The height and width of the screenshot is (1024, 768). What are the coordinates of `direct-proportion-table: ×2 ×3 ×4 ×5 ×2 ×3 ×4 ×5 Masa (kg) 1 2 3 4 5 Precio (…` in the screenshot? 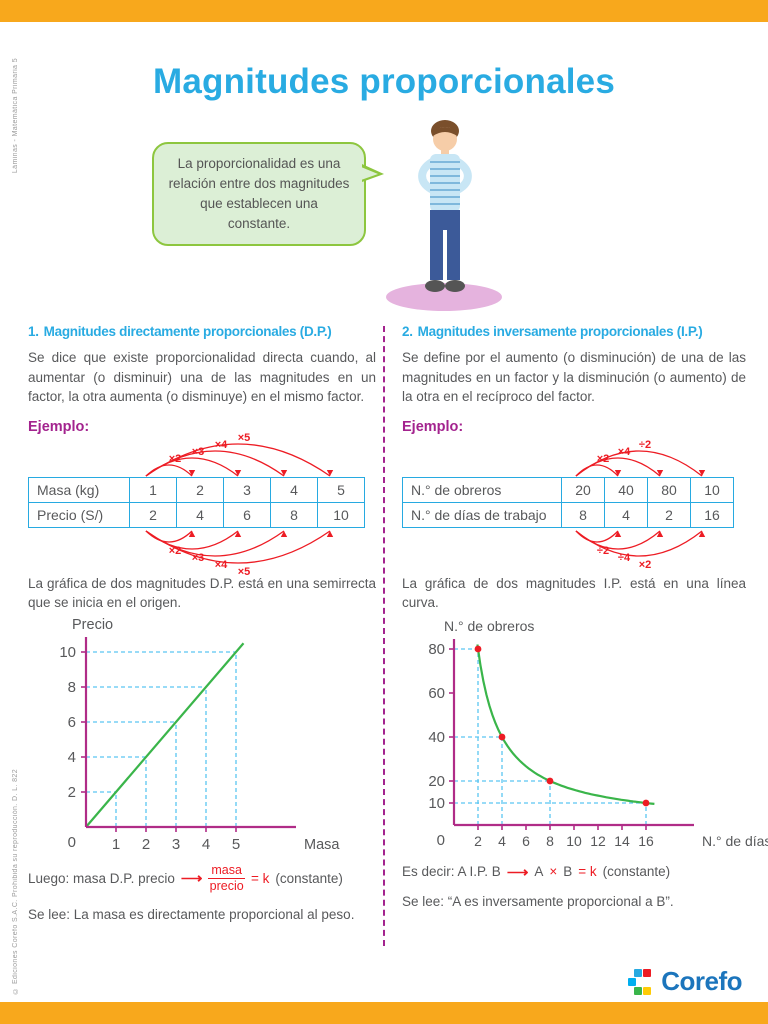 It's located at (202, 505).